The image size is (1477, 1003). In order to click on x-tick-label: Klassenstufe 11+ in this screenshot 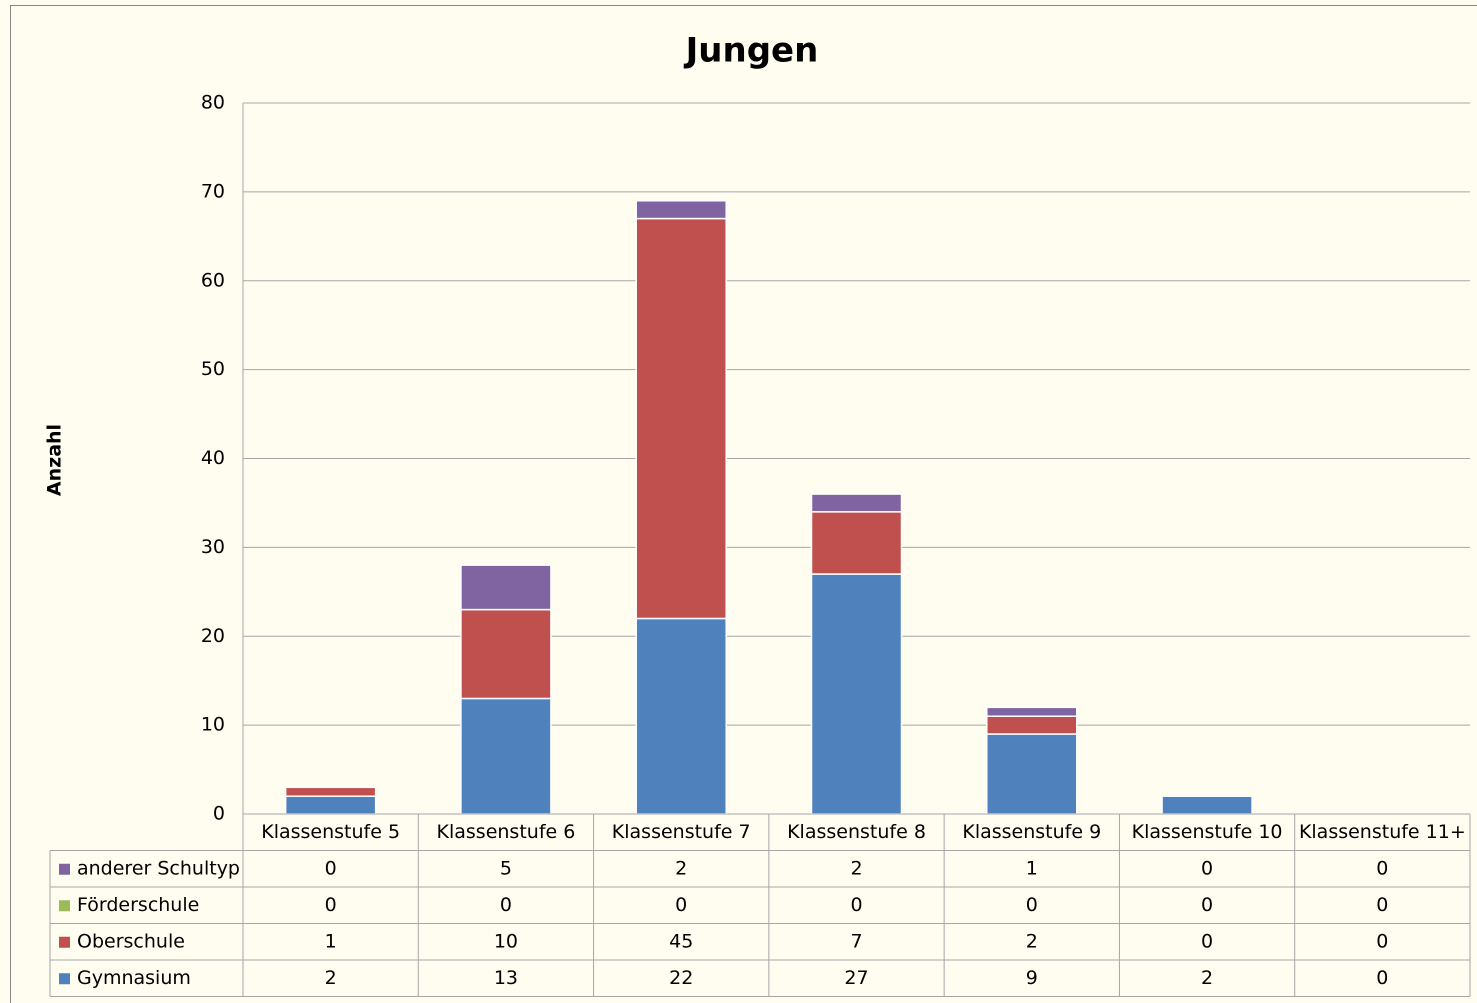, I will do `click(1382, 832)`.